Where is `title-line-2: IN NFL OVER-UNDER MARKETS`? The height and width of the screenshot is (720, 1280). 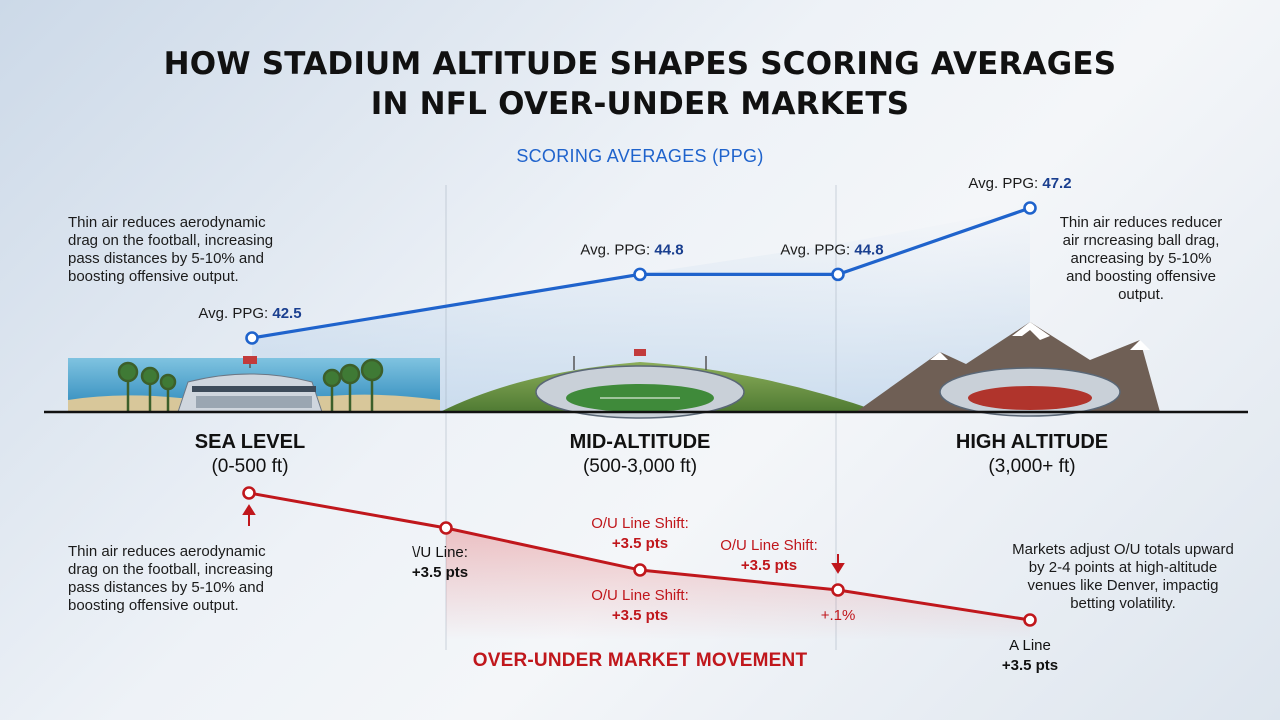
title-line-2: IN NFL OVER-UNDER MARKETS is located at coordinates (640, 104).